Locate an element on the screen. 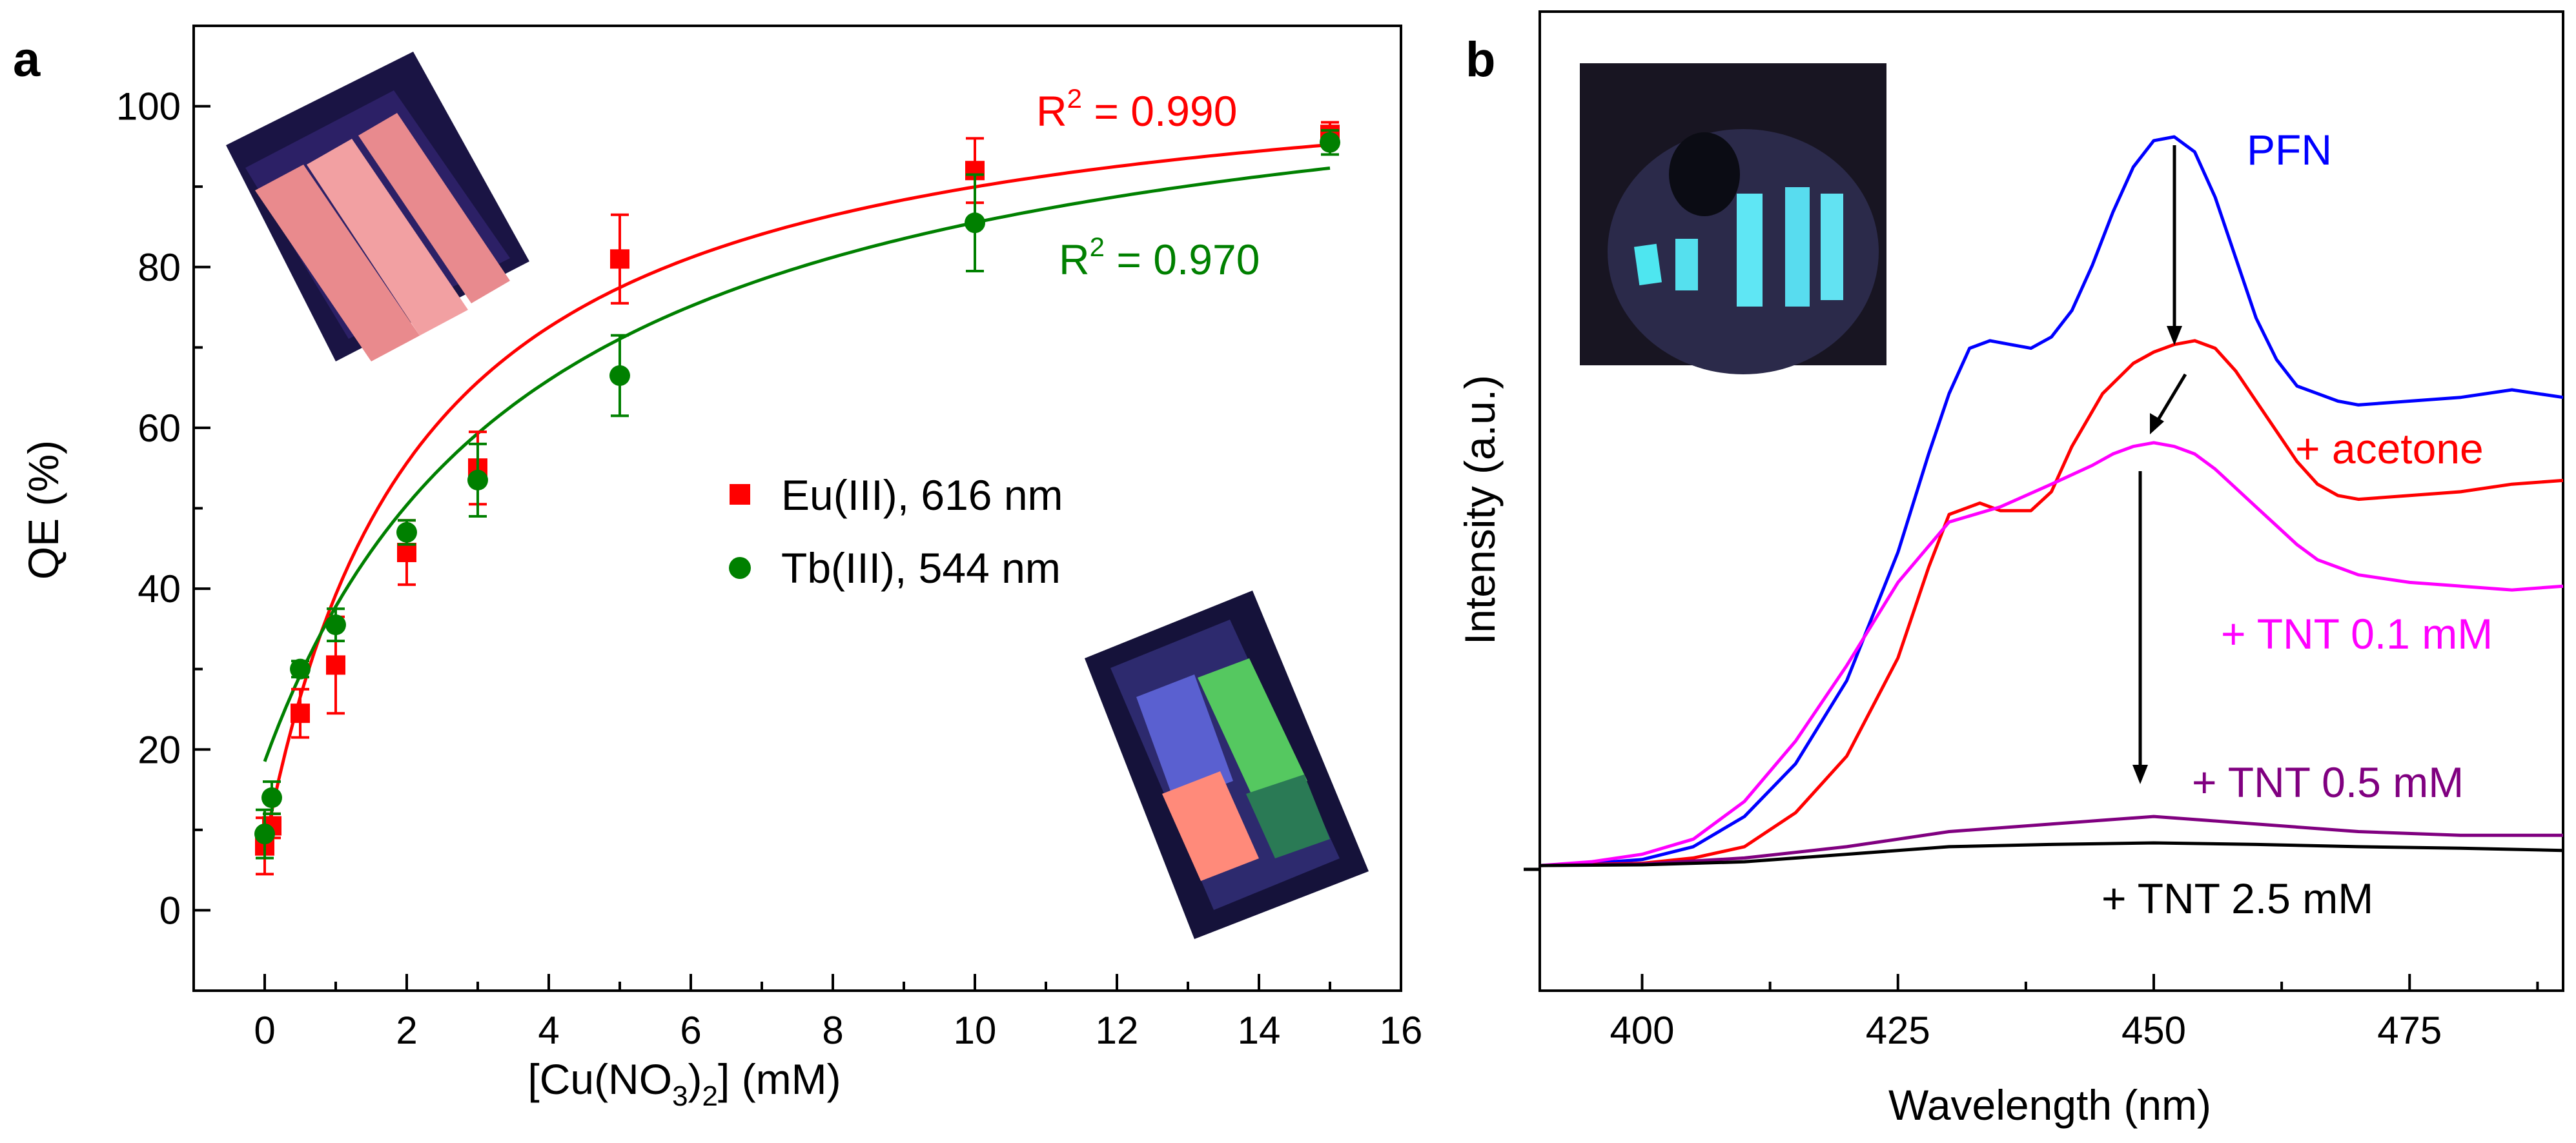 The image size is (2576, 1143). x-axis-title-b: Wavelength (nm) is located at coordinates (2050, 1105).